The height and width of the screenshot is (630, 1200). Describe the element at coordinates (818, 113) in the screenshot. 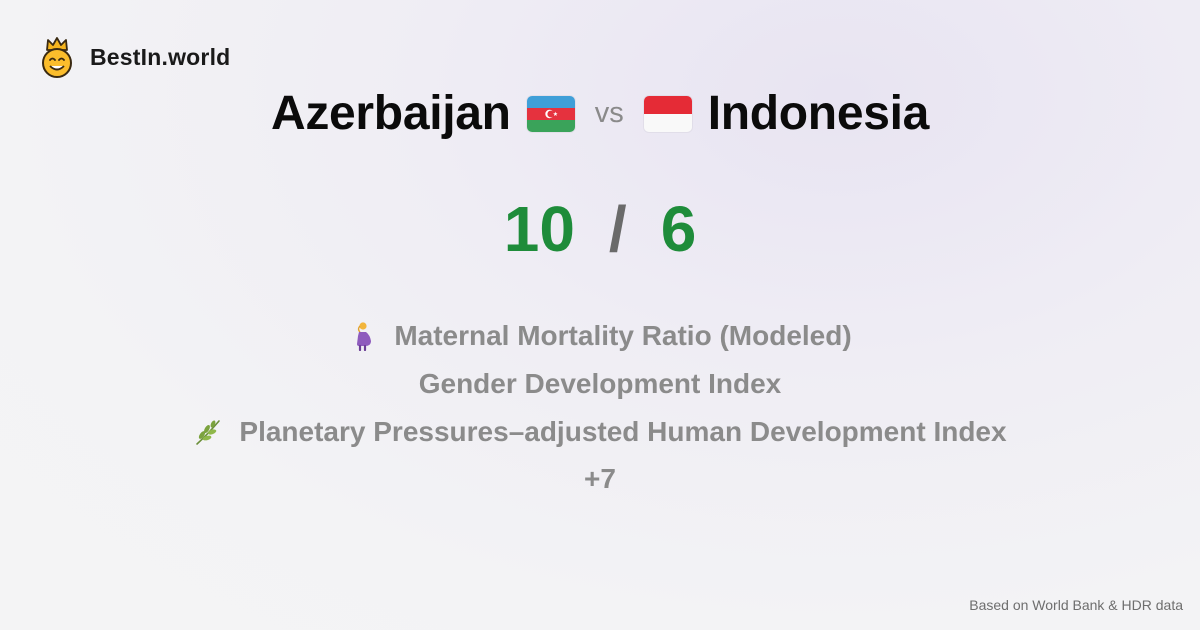

I see `country-b-name: Indonesia` at that location.